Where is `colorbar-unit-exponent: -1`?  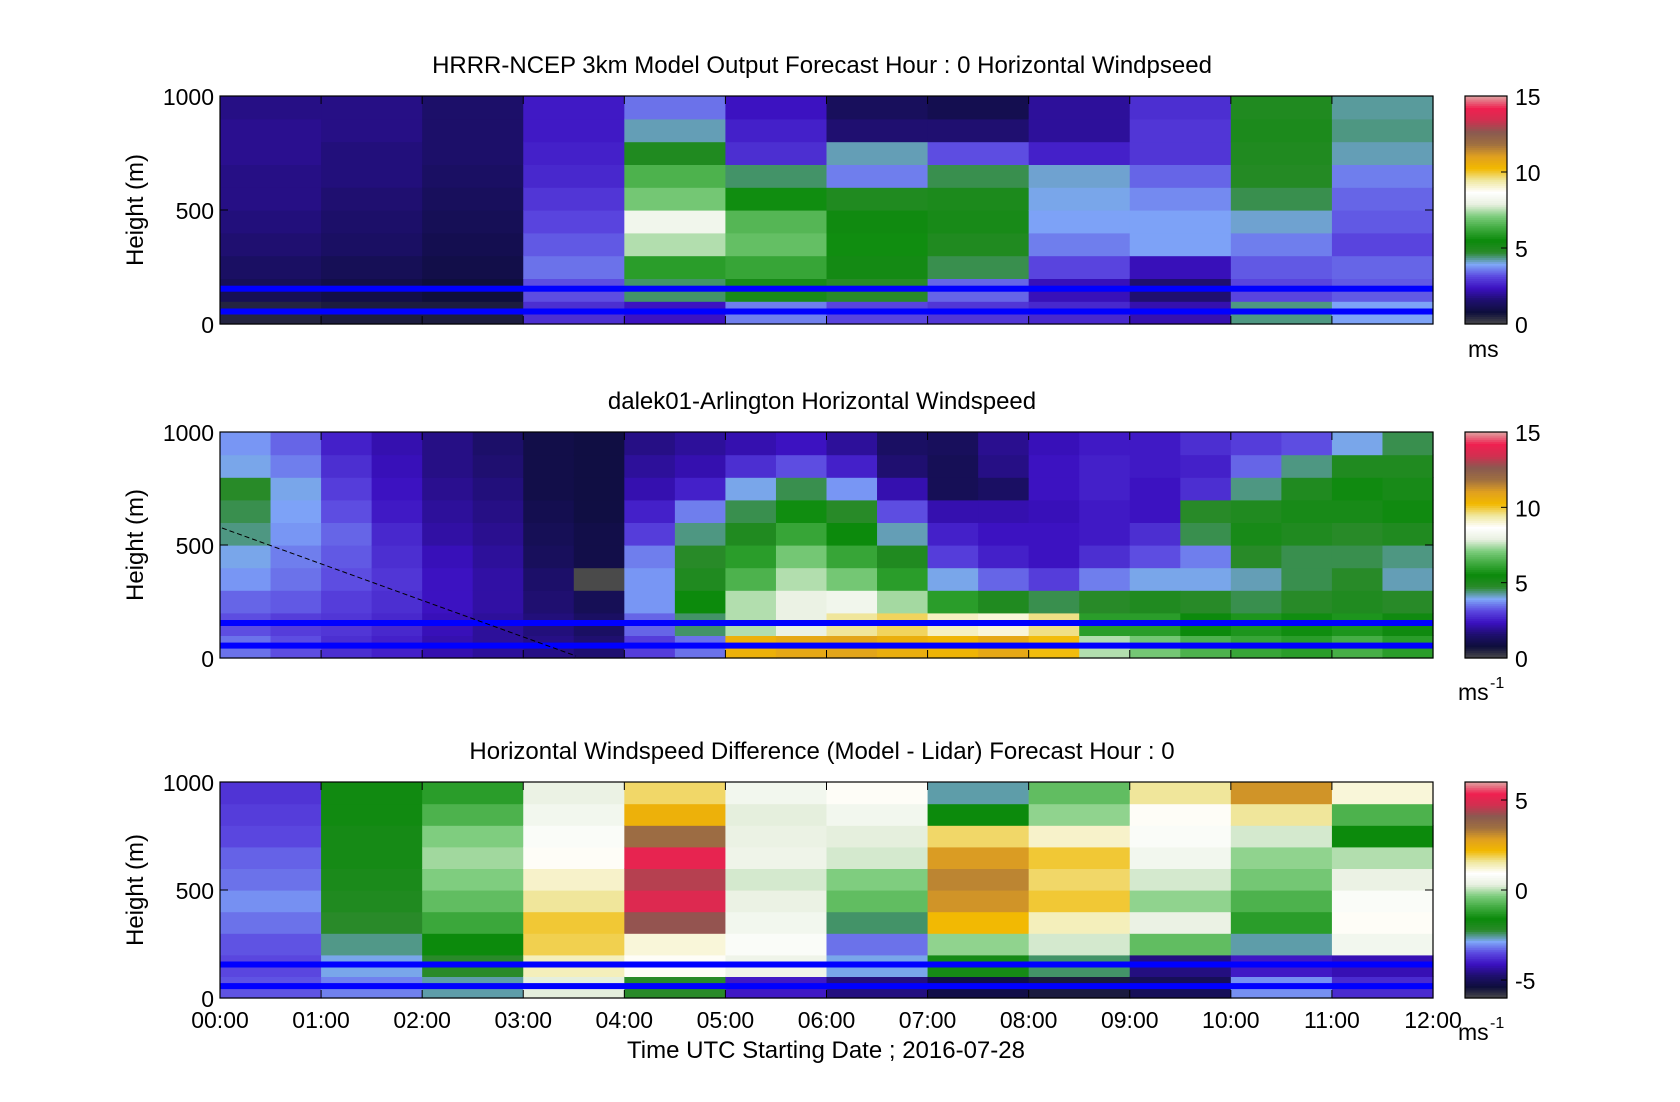 colorbar-unit-exponent: -1 is located at coordinates (1497, 683).